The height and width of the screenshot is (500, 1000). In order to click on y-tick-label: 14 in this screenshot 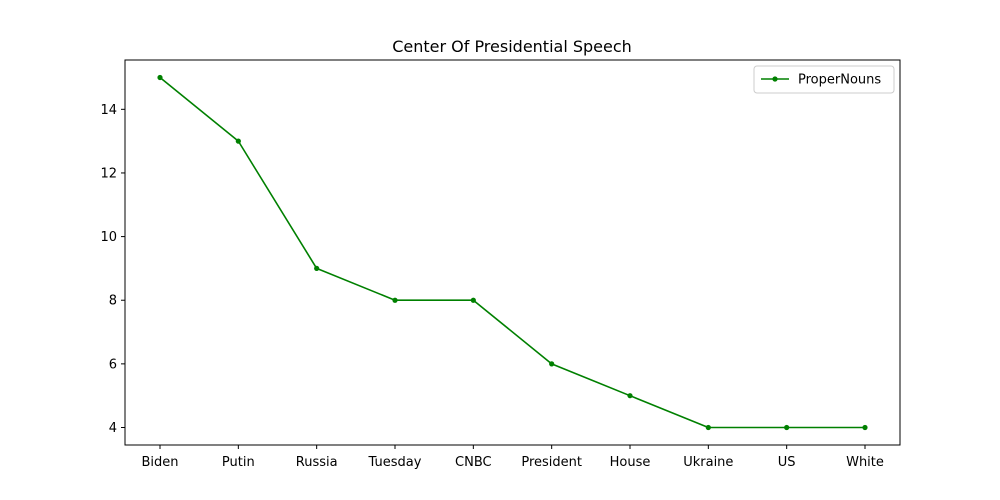, I will do `click(108, 110)`.